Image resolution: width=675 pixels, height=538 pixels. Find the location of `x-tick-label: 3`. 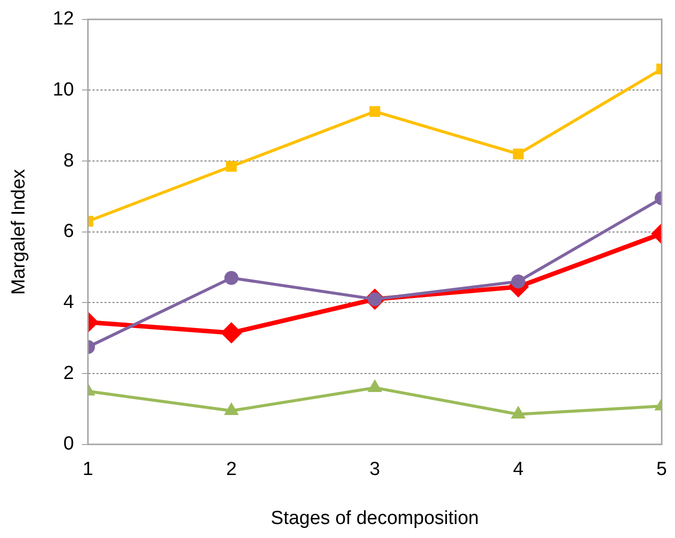

x-tick-label: 3 is located at coordinates (375, 469).